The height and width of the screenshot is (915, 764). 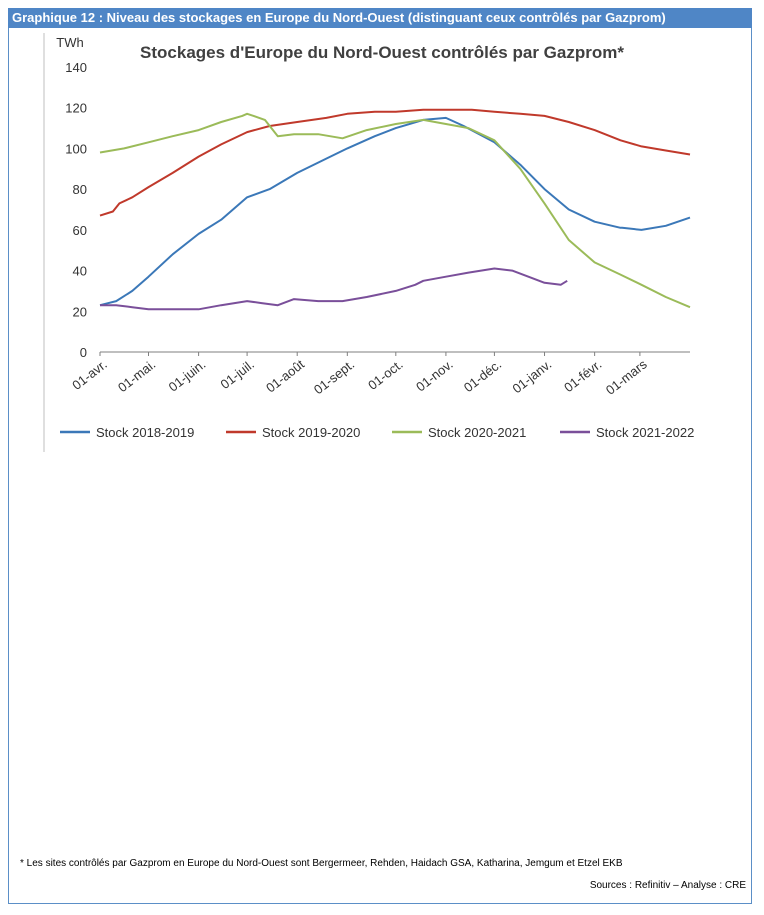 What do you see at coordinates (145, 432) in the screenshot?
I see `legend-label-1: Stock 2018-2019` at bounding box center [145, 432].